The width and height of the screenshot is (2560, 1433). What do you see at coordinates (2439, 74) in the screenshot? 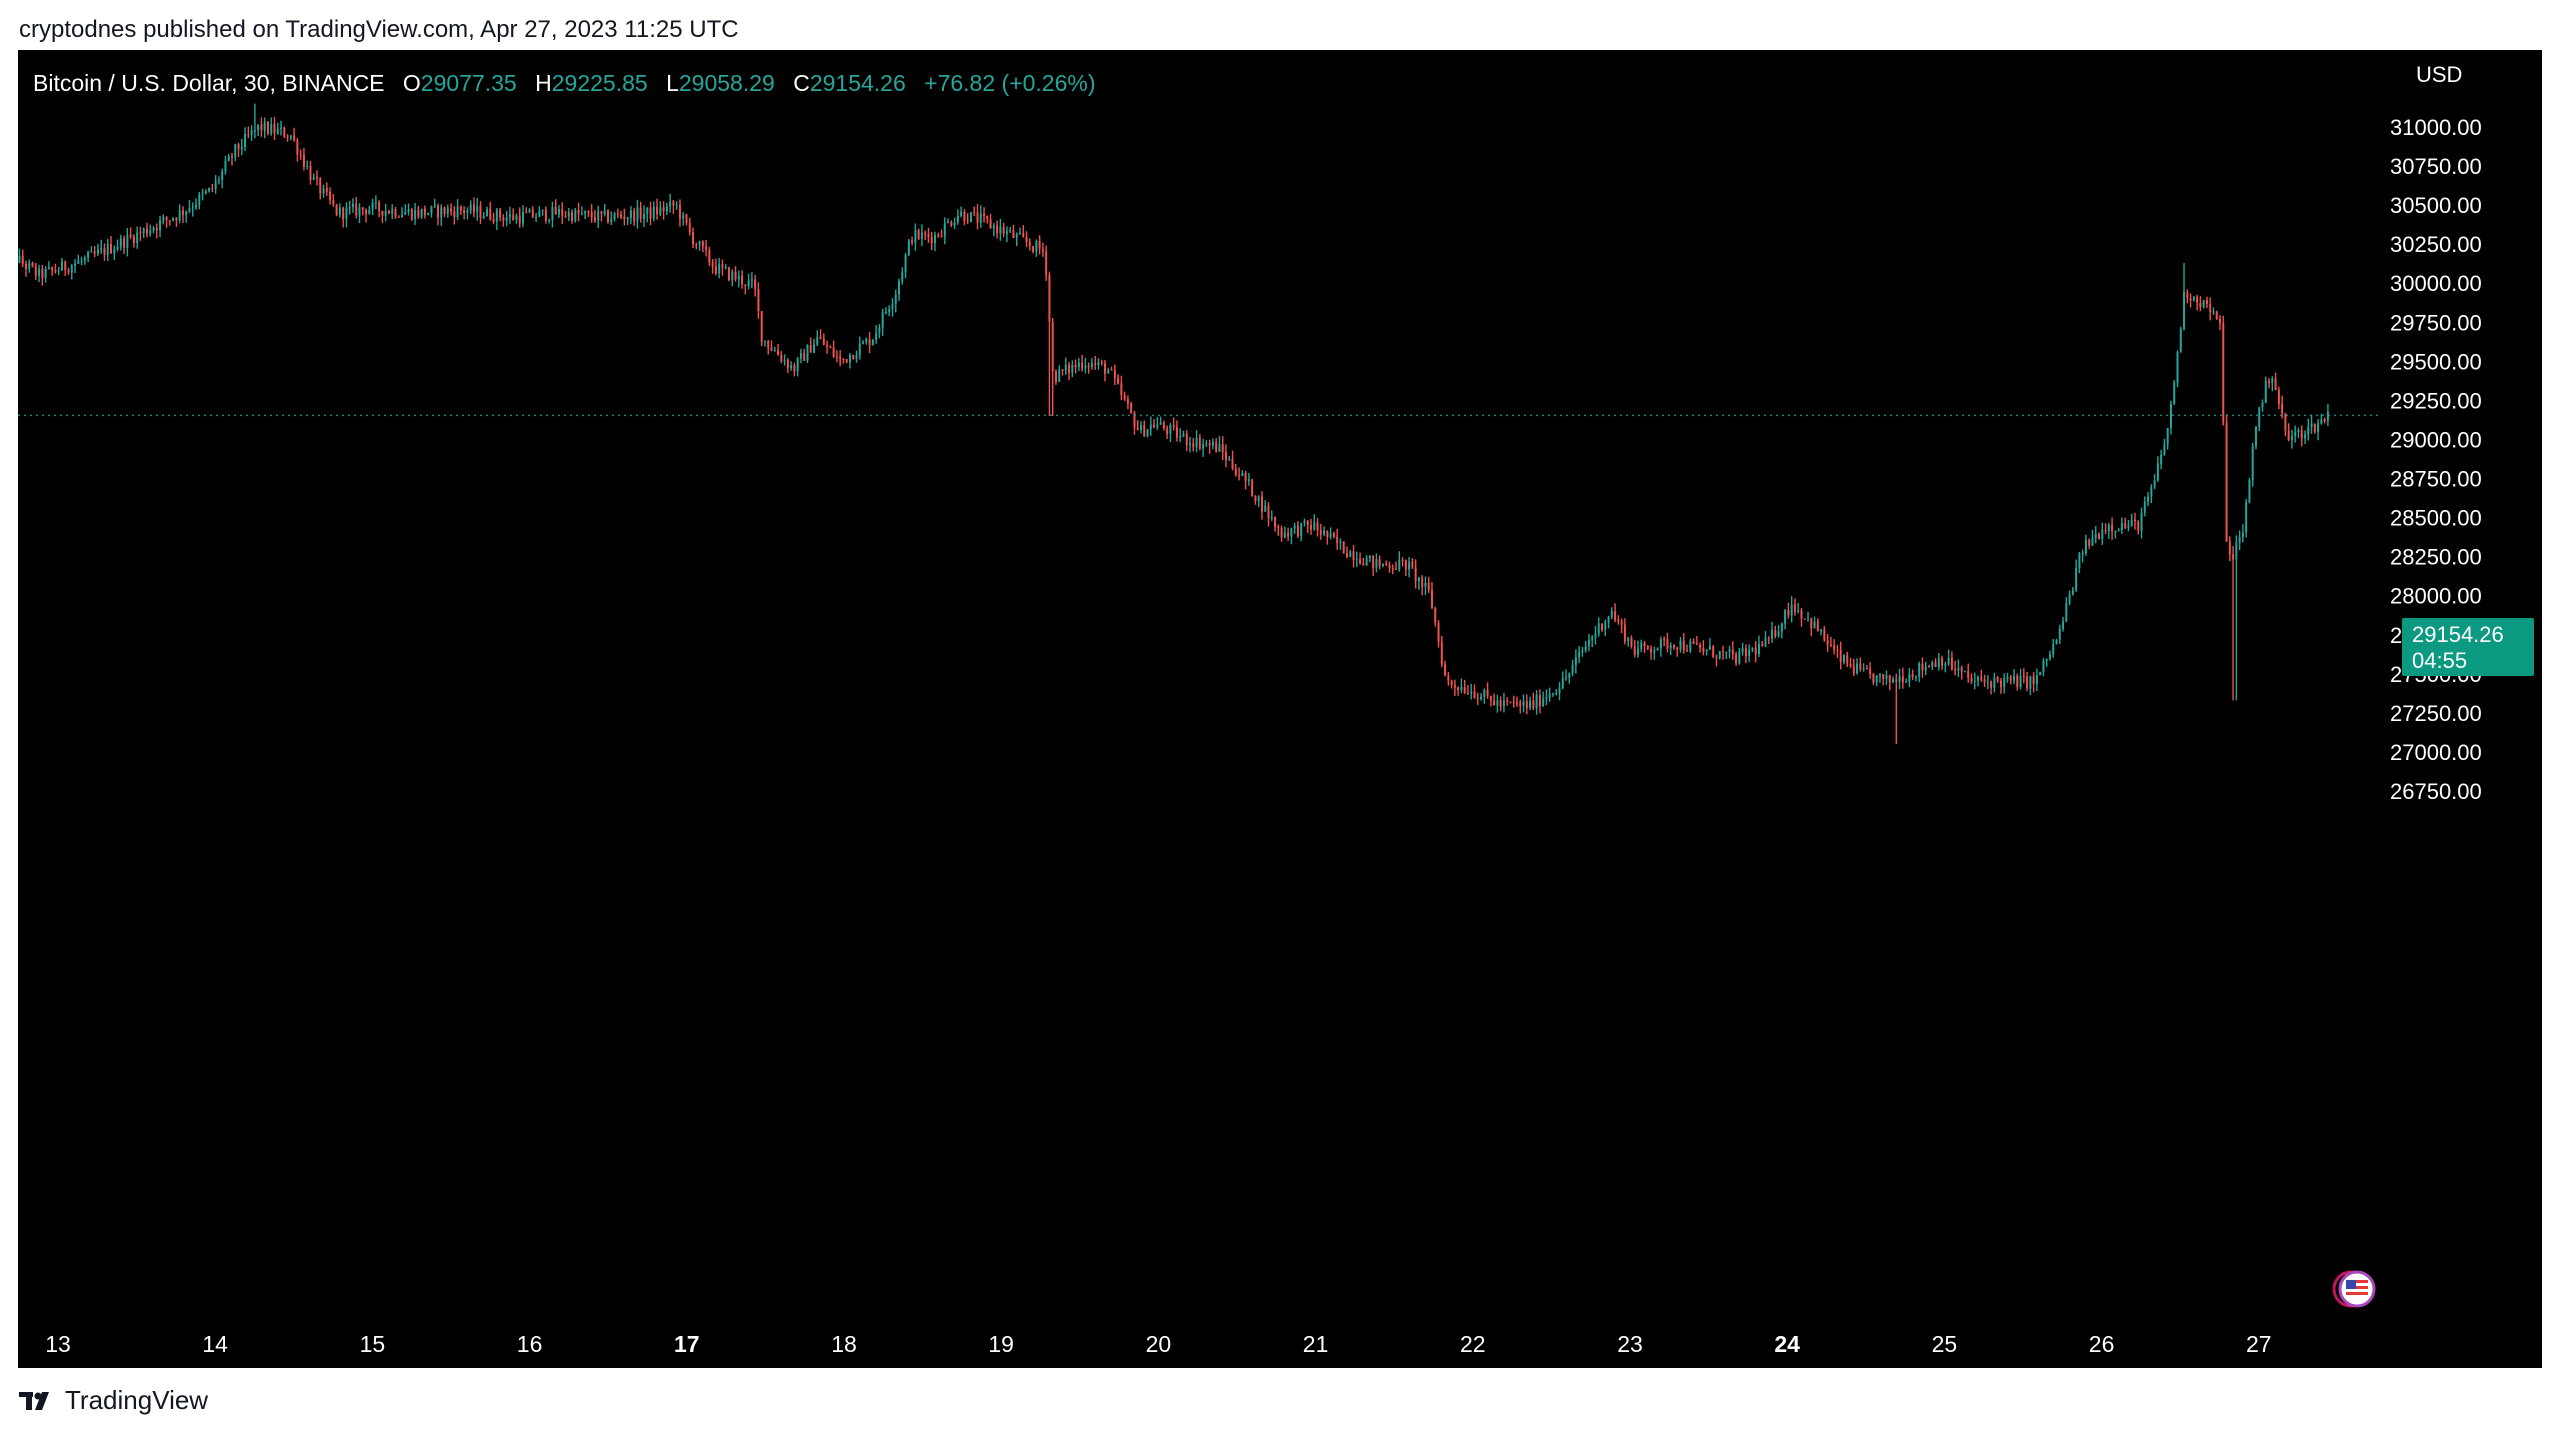
I see `currency-label: USD` at bounding box center [2439, 74].